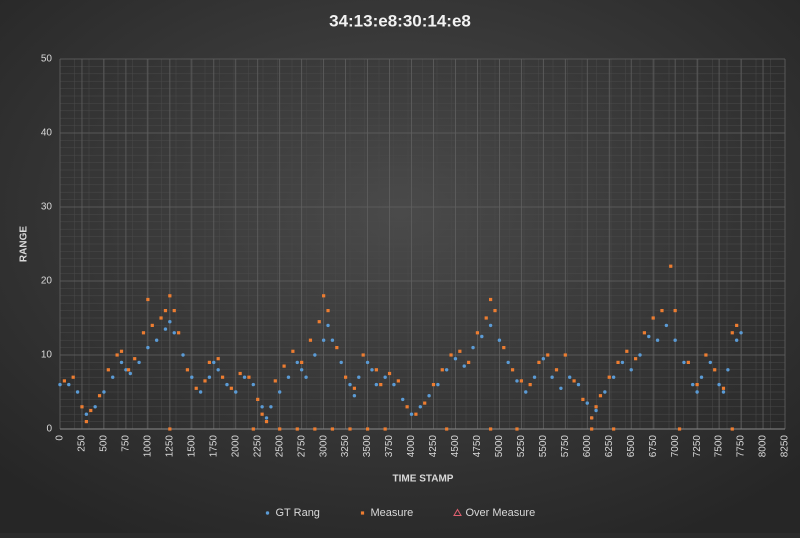 The width and height of the screenshot is (800, 538). What do you see at coordinates (345, 446) in the screenshot?
I see `x-tick-label: 3250` at bounding box center [345, 446].